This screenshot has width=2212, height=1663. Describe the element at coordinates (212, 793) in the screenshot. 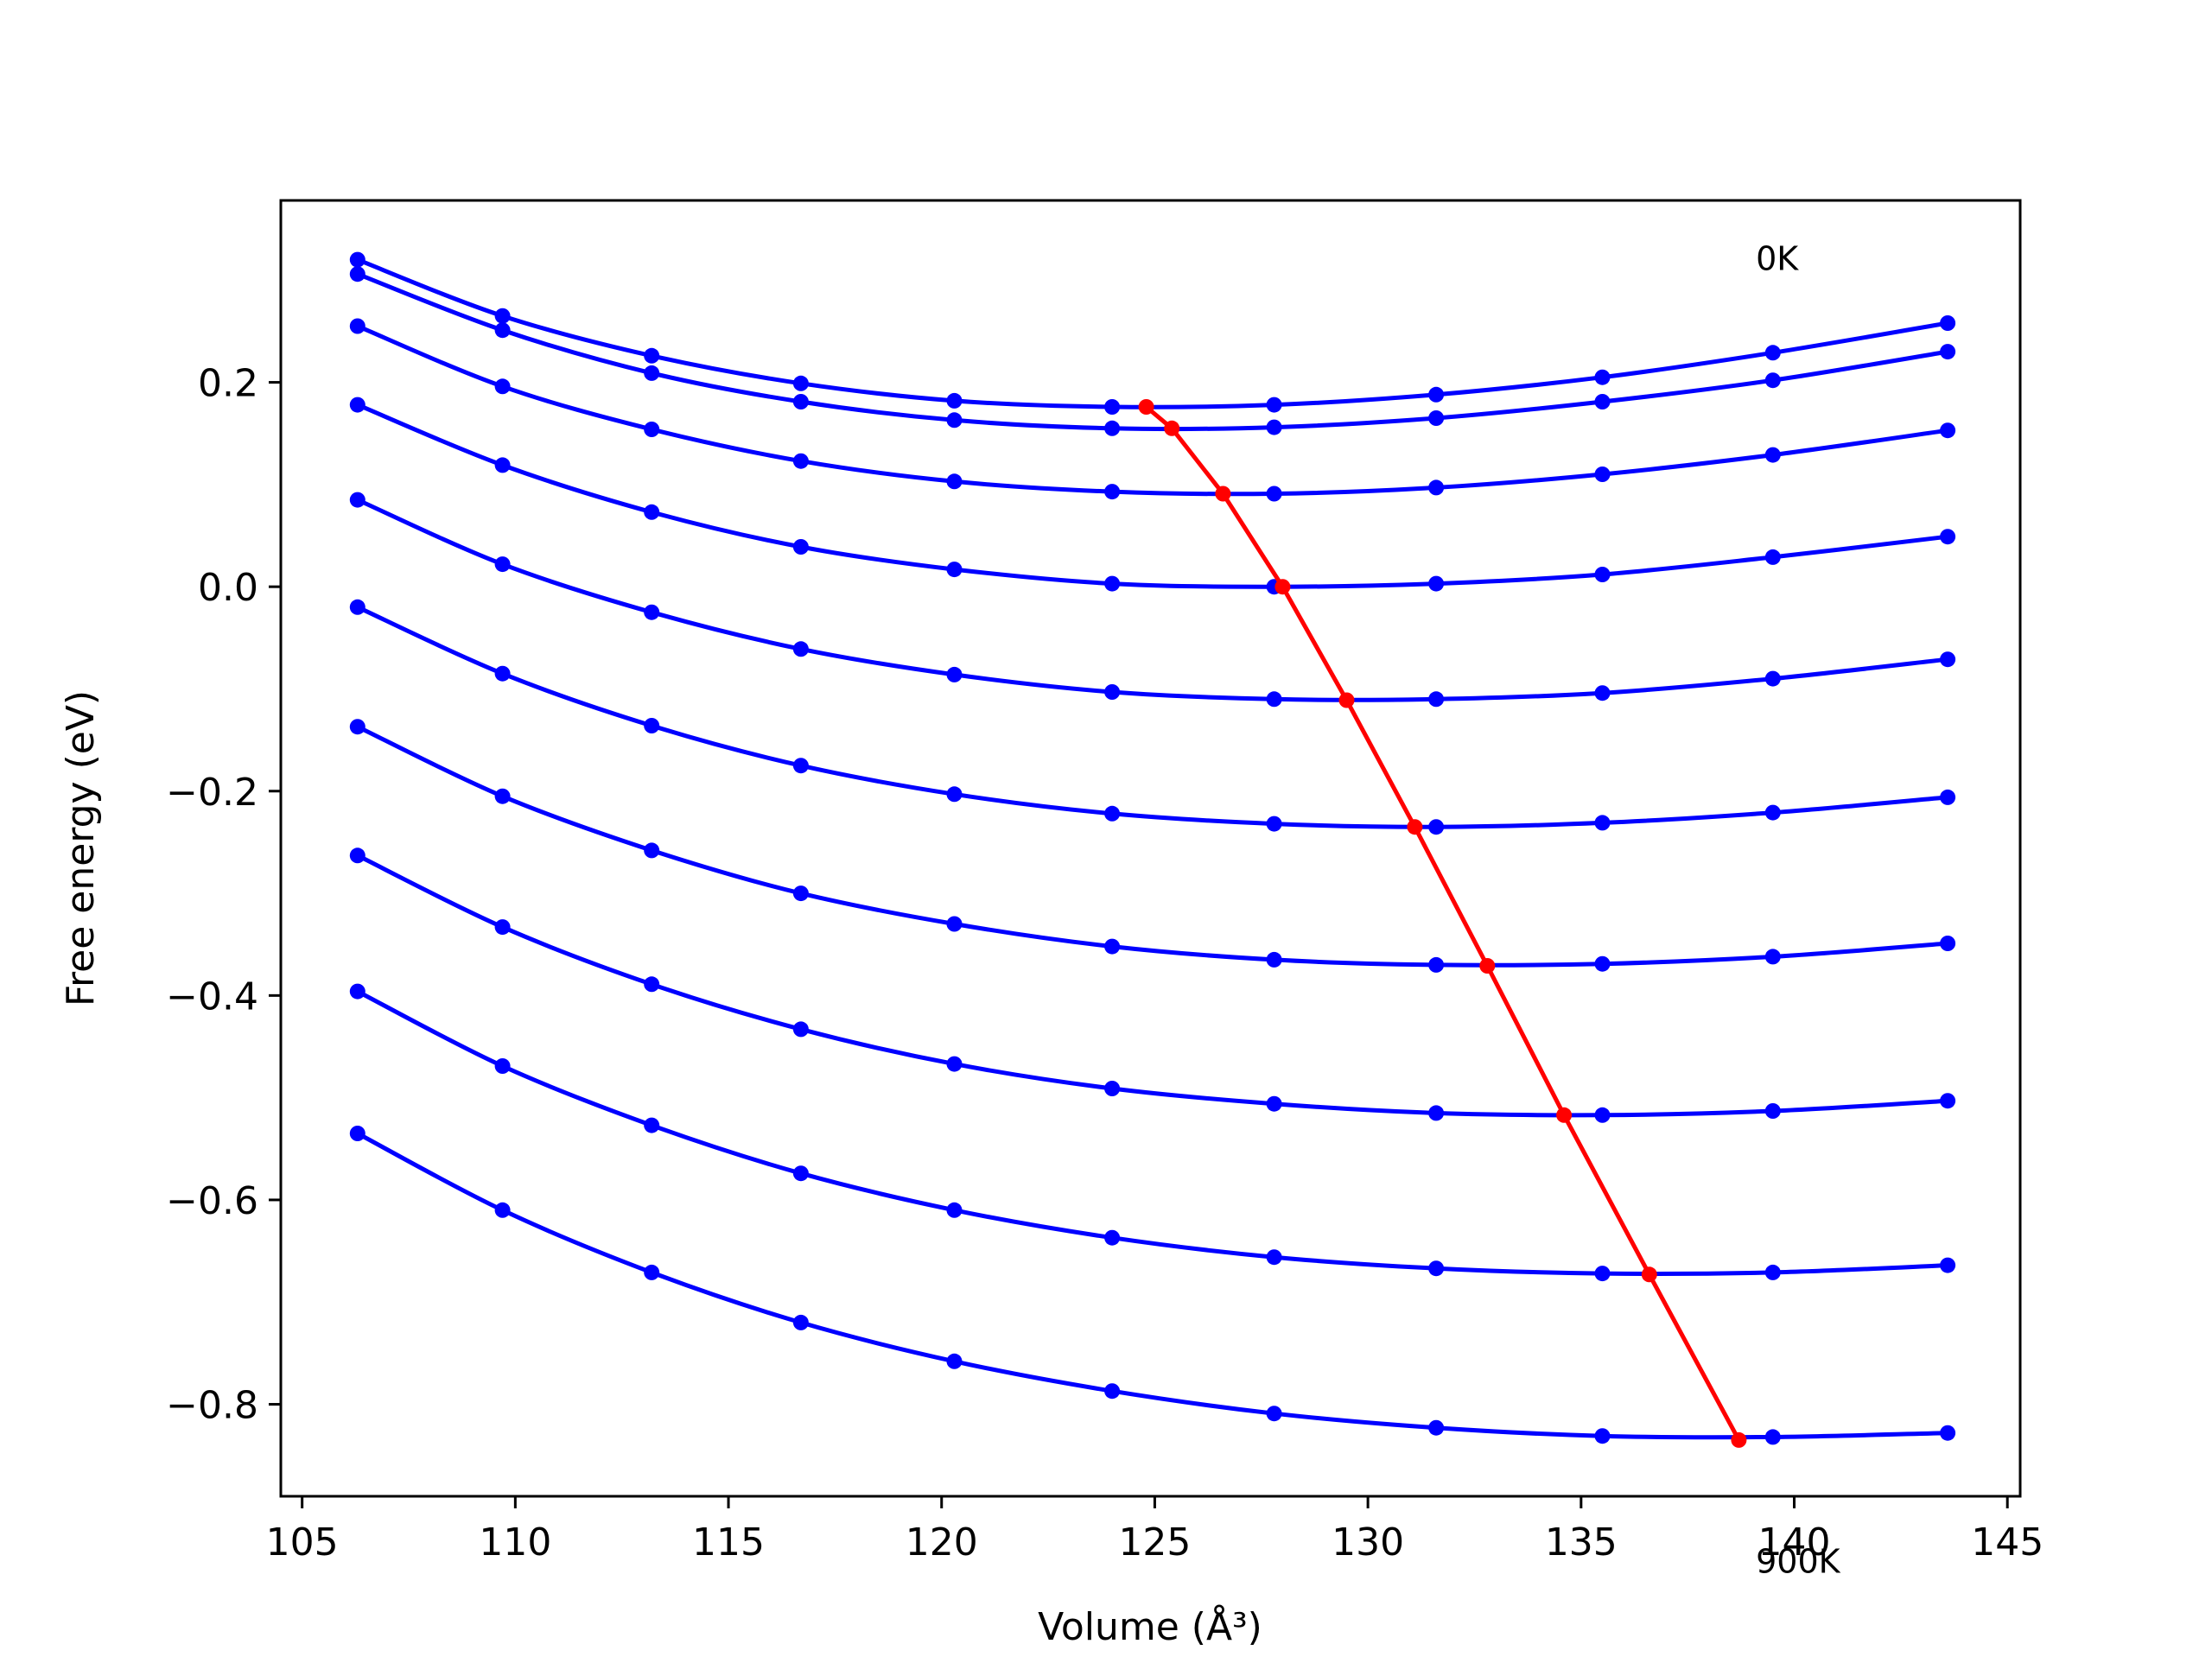

I see `y-tick-label: −0.2` at that location.